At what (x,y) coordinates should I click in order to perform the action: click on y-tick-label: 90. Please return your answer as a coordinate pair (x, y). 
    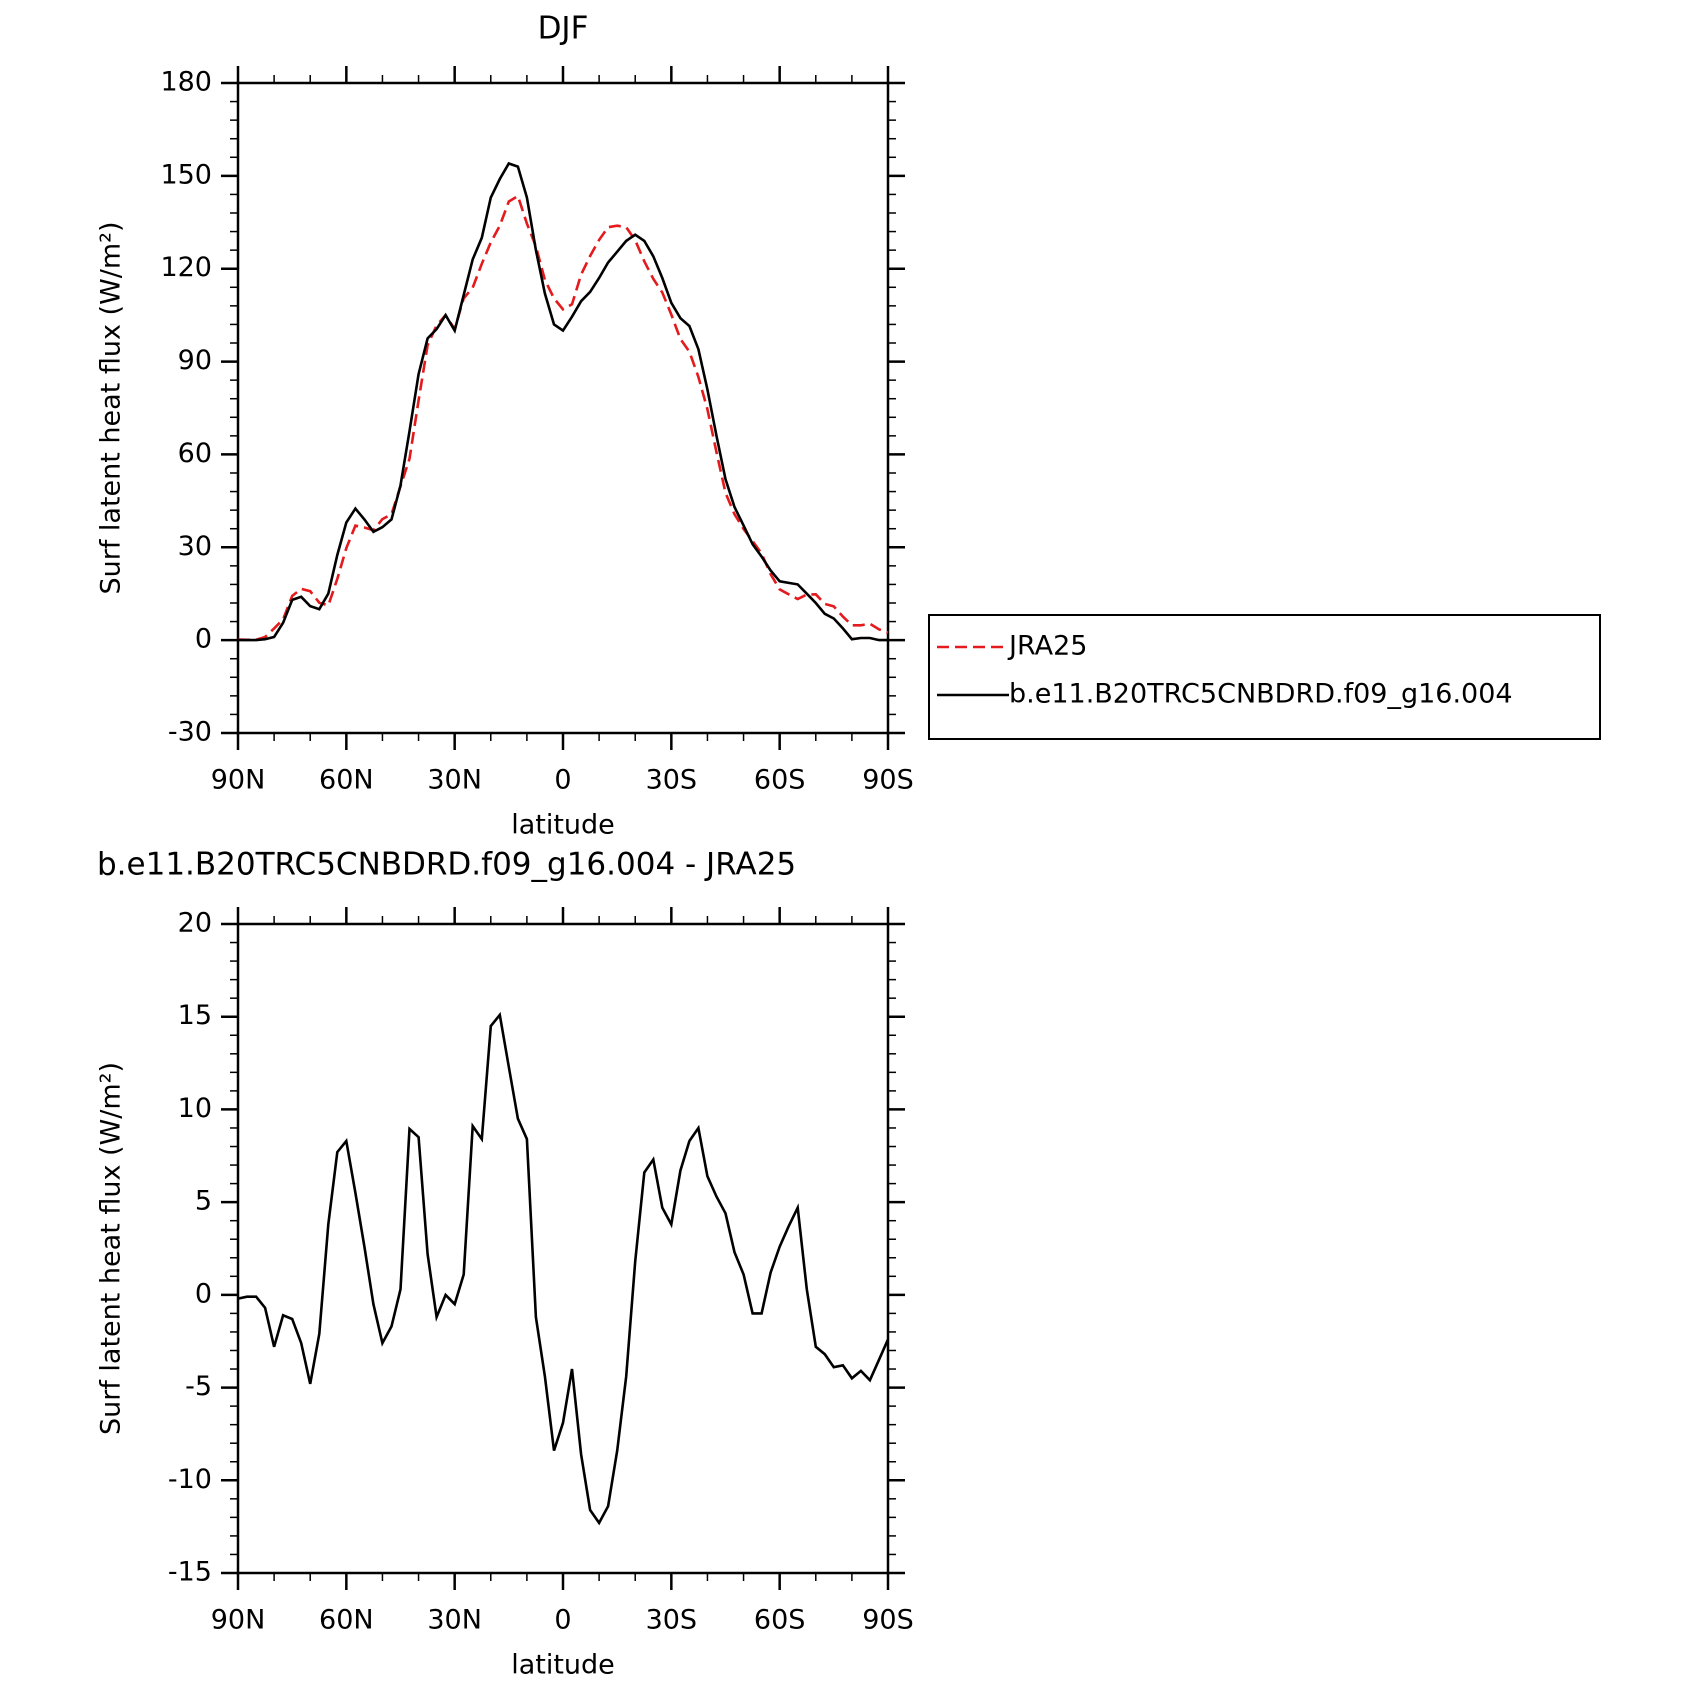
    Looking at the image, I should click on (195, 360).